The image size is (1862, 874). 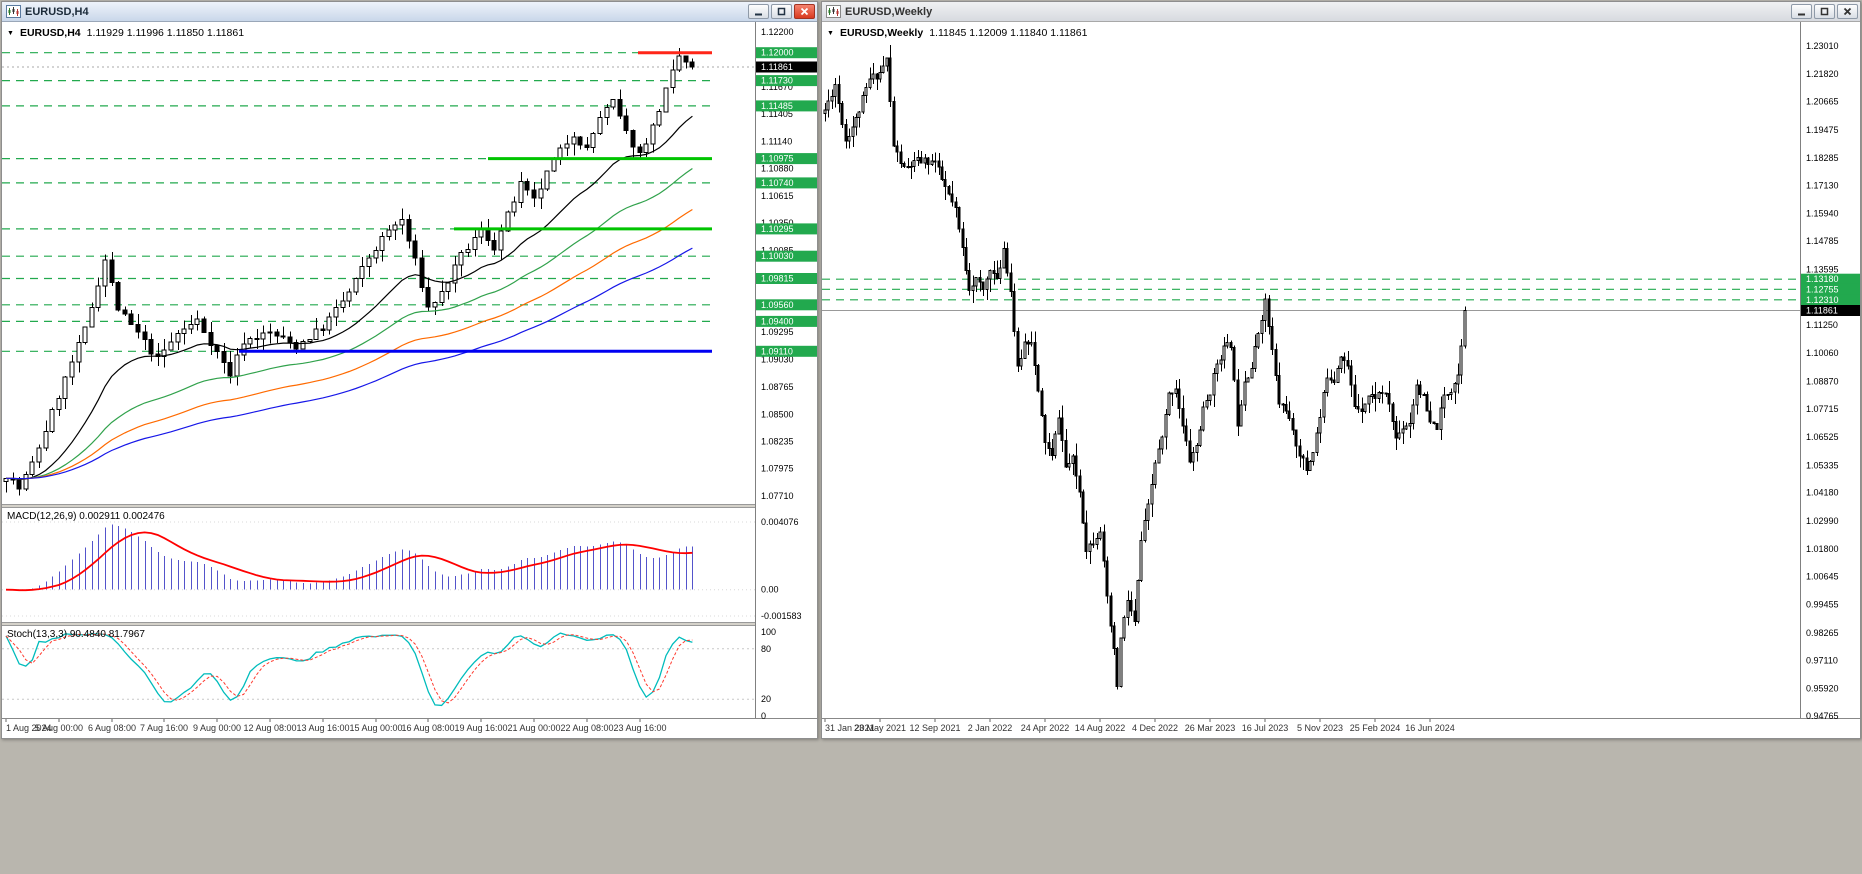 I want to click on stoch-axis: 100 80 20 0, so click(x=768, y=674).